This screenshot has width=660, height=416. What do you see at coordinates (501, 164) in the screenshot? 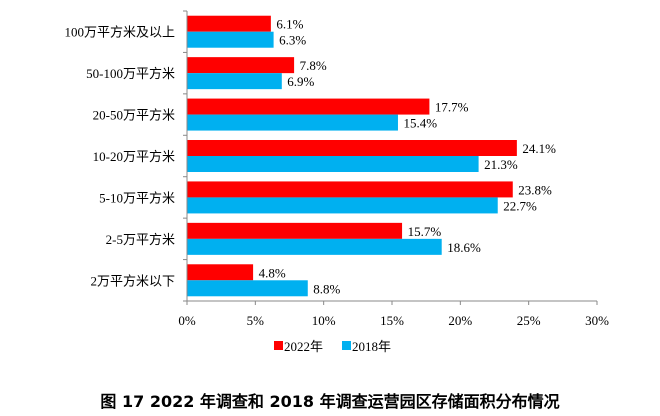
I see `data-label: 21.3%` at bounding box center [501, 164].